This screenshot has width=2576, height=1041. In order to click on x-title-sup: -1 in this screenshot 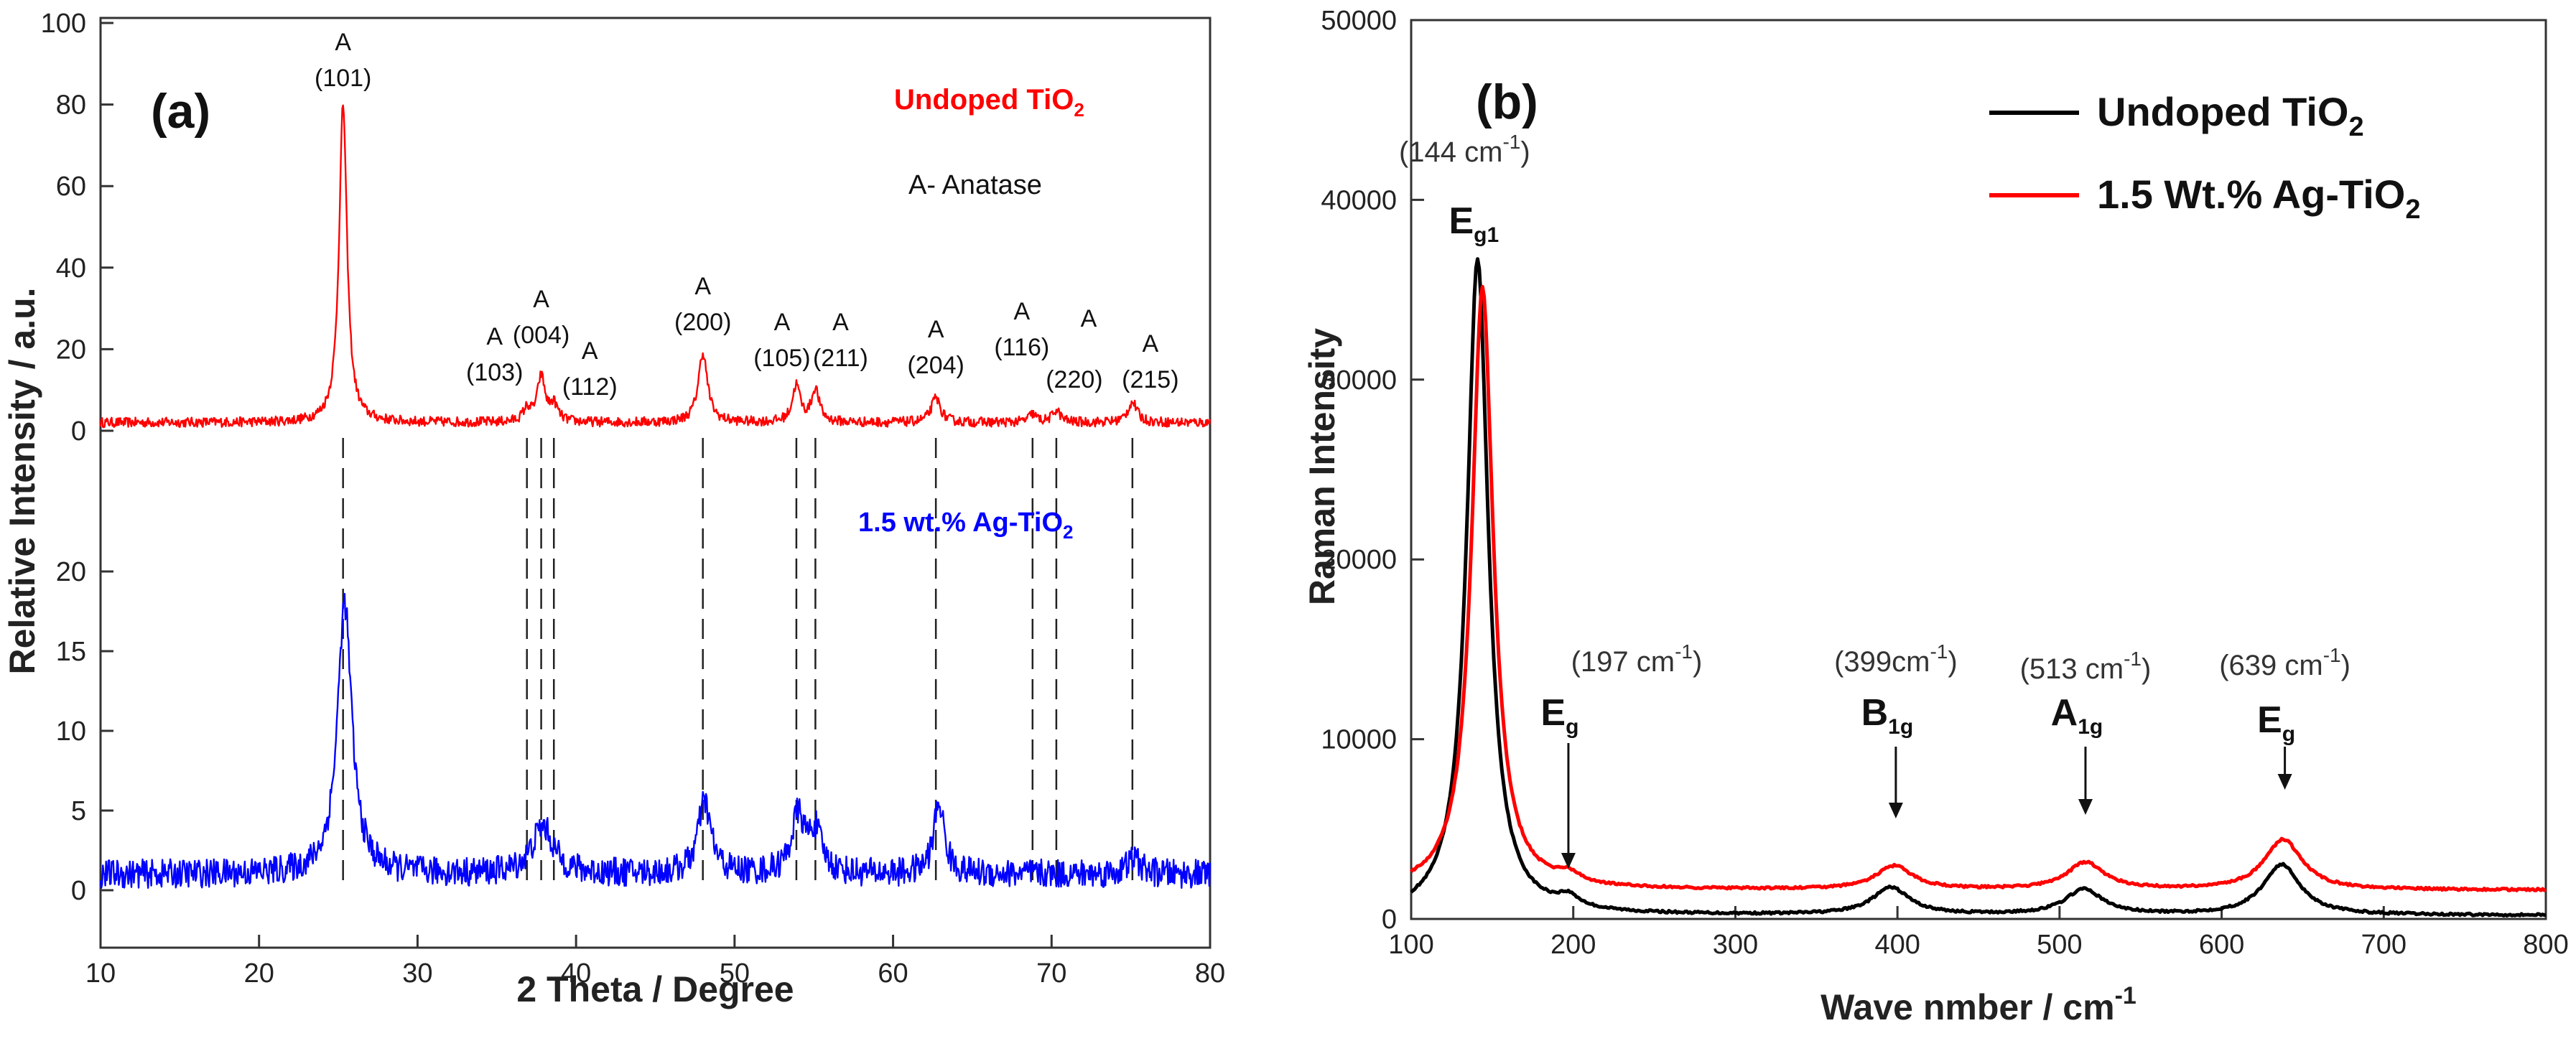, I will do `click(2125, 995)`.